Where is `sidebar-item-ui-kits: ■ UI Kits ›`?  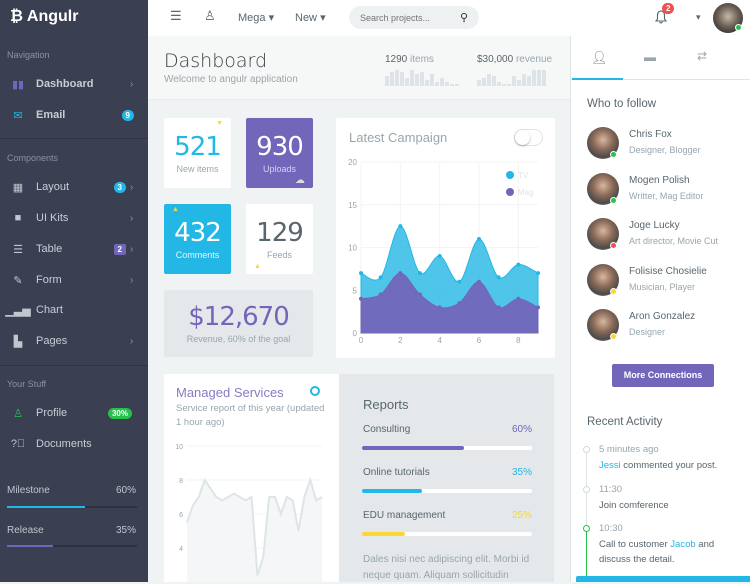
sidebar-item-ui-kits: ■ UI Kits › is located at coordinates (74, 218).